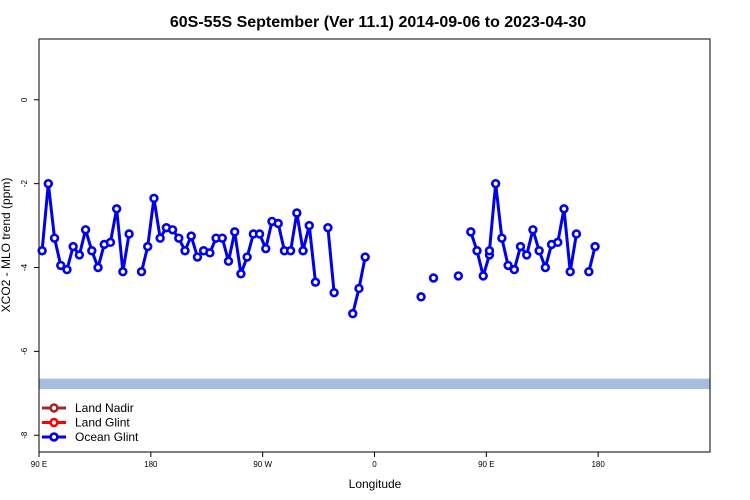  What do you see at coordinates (374, 384) in the screenshot?
I see `reference-band` at bounding box center [374, 384].